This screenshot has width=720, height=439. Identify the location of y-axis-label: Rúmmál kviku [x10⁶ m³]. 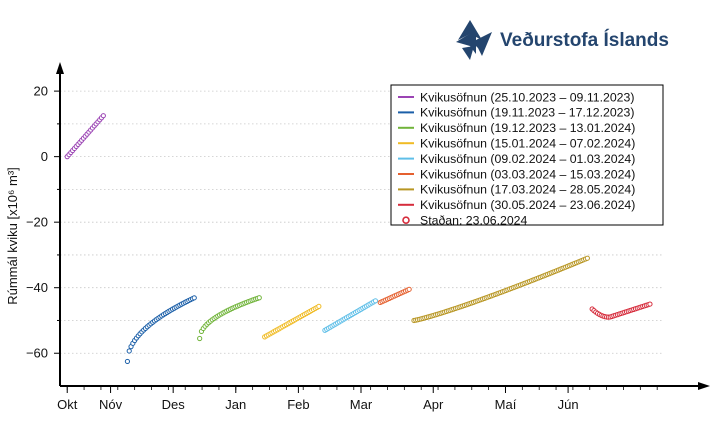
(12, 236).